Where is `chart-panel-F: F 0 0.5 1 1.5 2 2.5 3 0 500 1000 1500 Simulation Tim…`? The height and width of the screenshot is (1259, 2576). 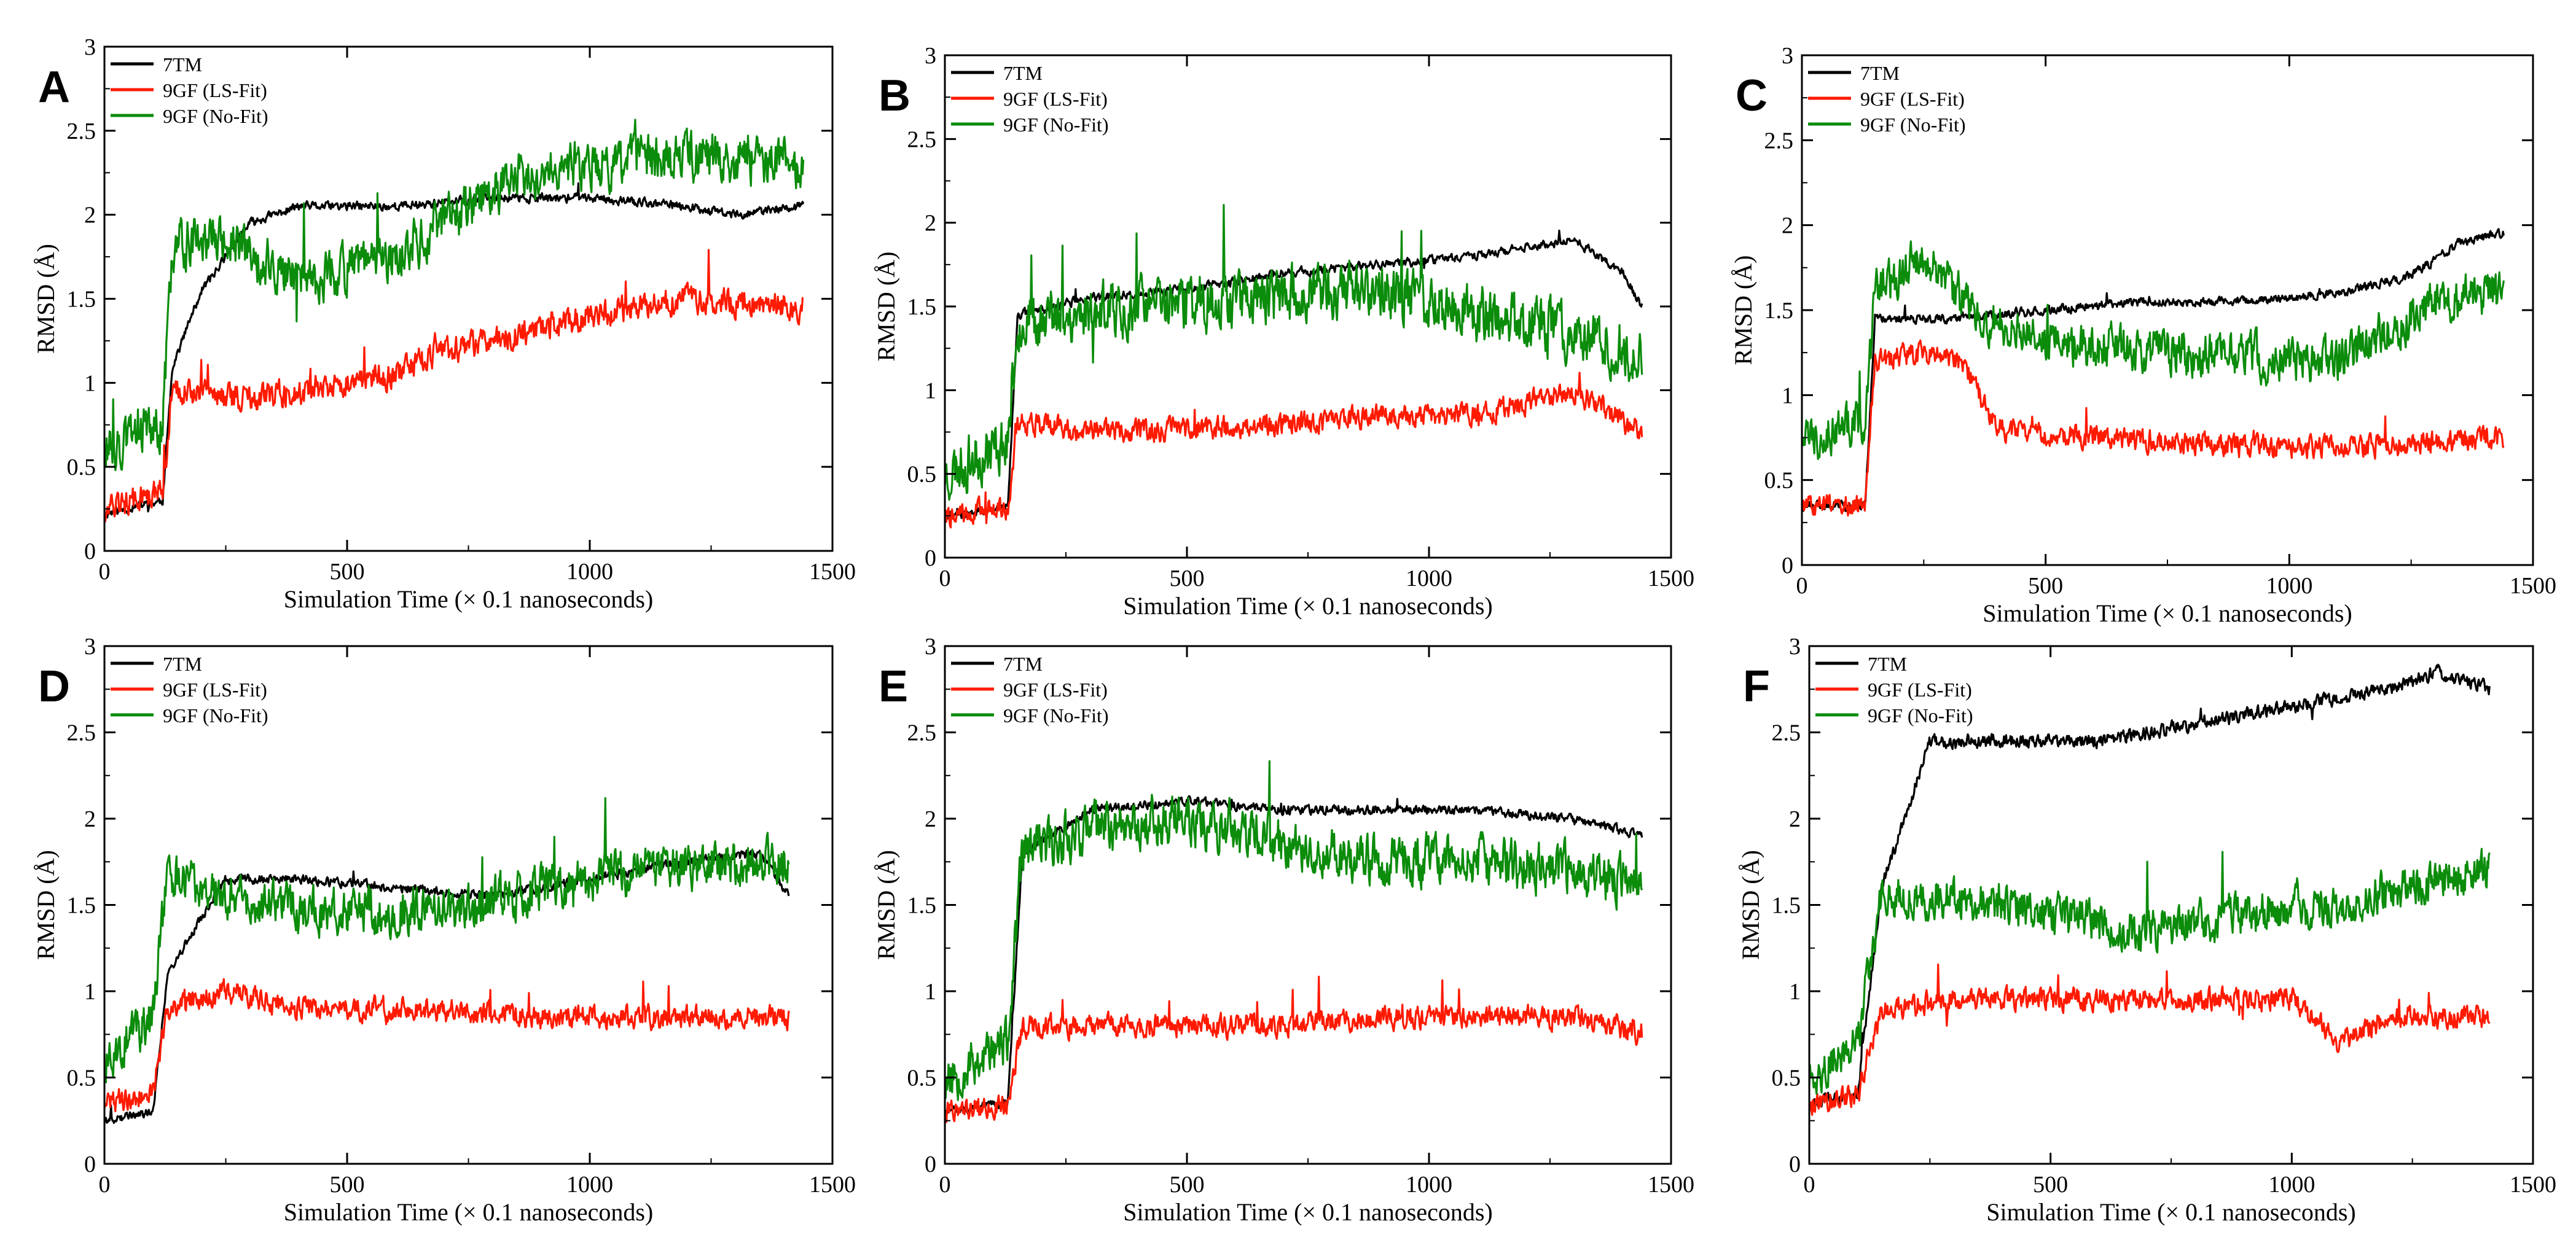 chart-panel-F: F 0 0.5 1 1.5 2 2.5 3 0 500 1000 1500 Simulation Tim… is located at coordinates (2146, 930).